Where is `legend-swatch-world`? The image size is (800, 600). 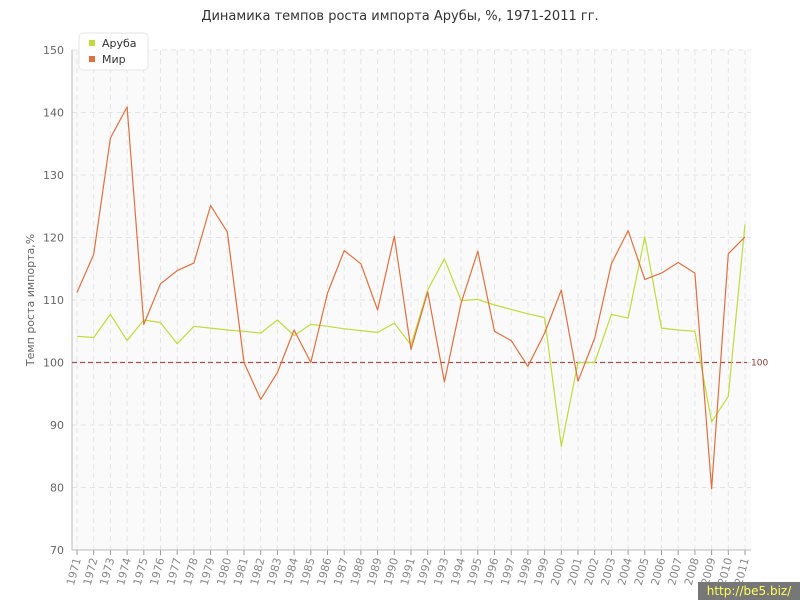
legend-swatch-world is located at coordinates (92, 59).